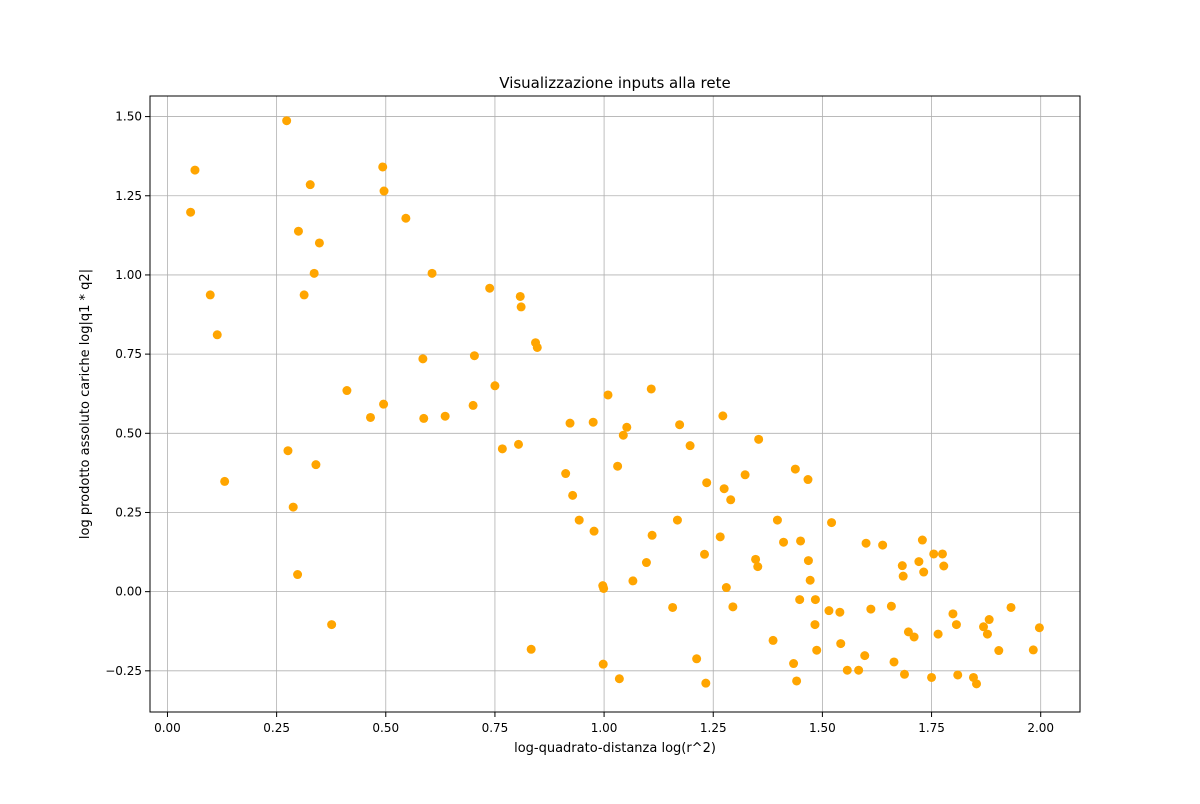  I want to click on x-tick-label: 0.50, so click(385, 728).